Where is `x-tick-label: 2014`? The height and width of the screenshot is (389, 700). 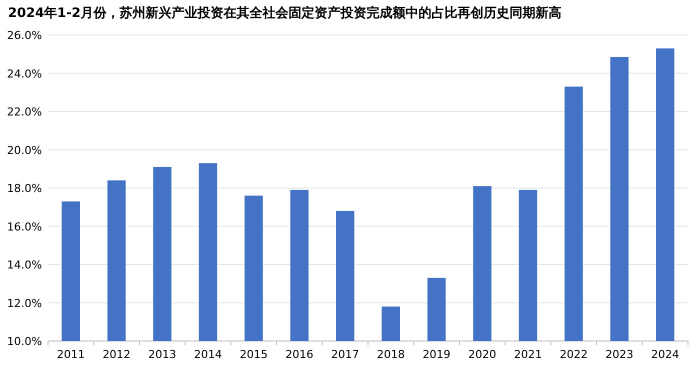 x-tick-label: 2014 is located at coordinates (208, 354).